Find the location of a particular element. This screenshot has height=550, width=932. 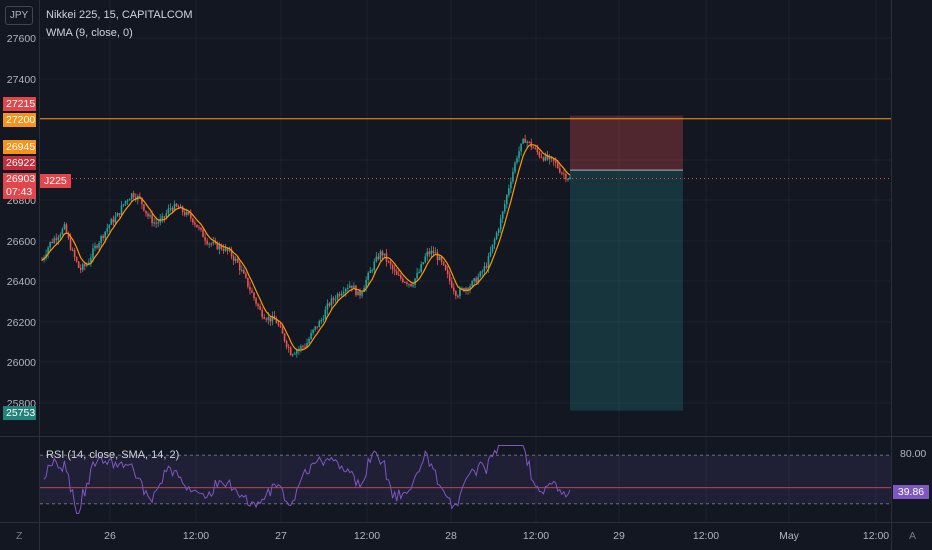

symbol-price-tag: J225 is located at coordinates (55, 181).